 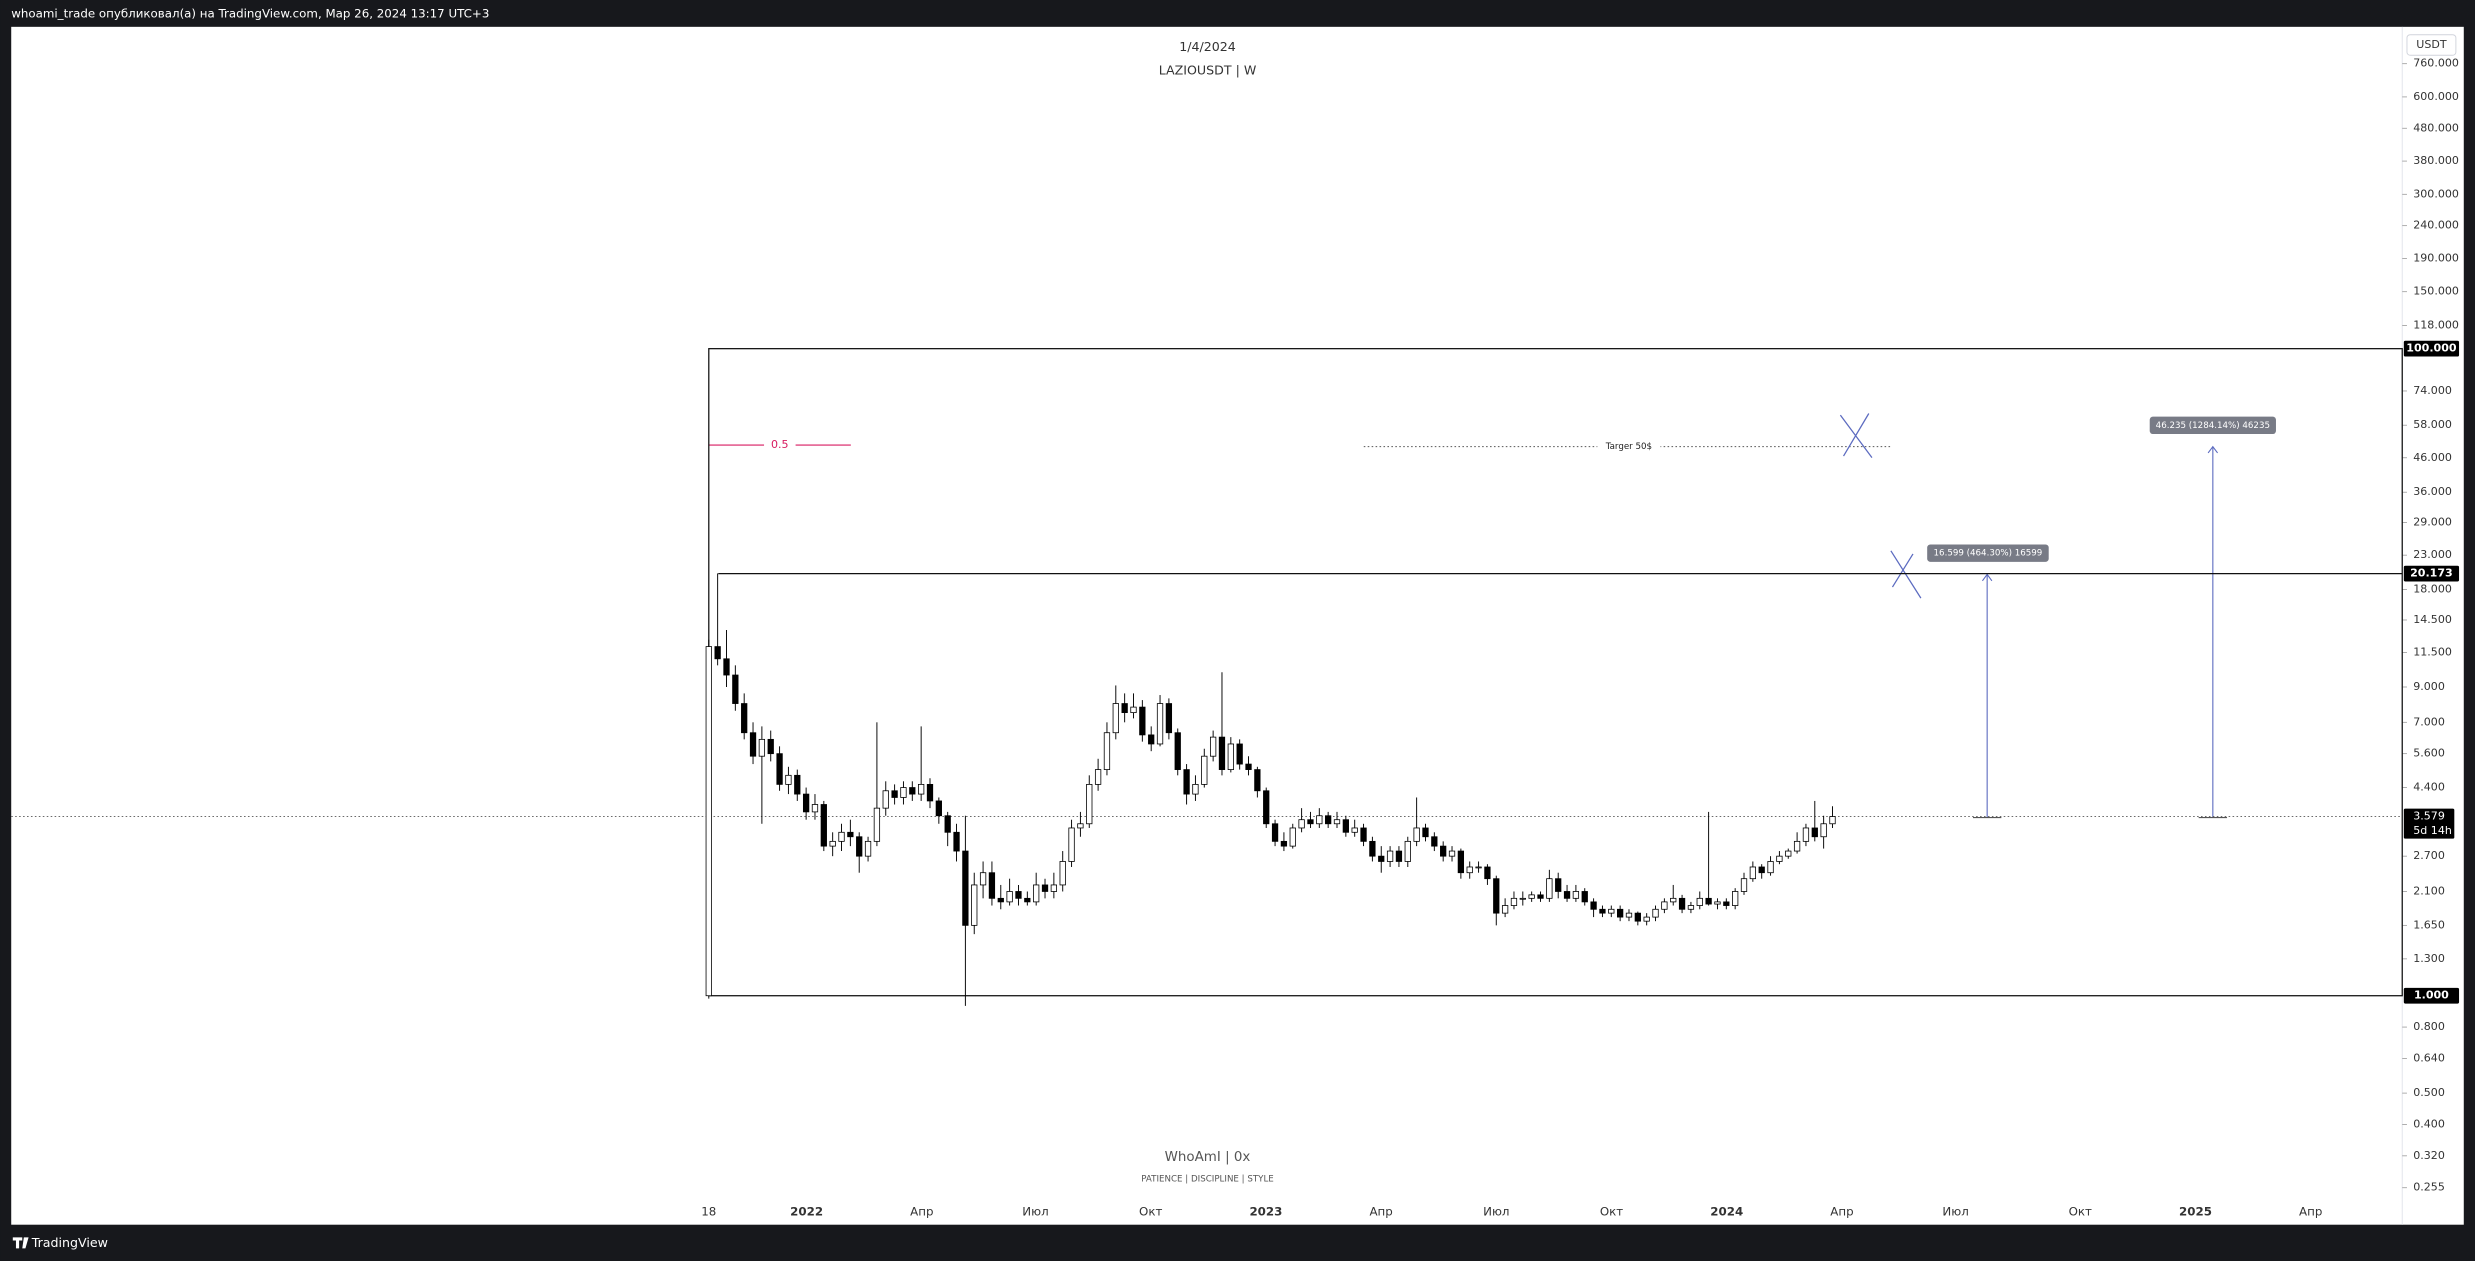 What do you see at coordinates (2436, 225) in the screenshot?
I see `y-tick-label: 240.000` at bounding box center [2436, 225].